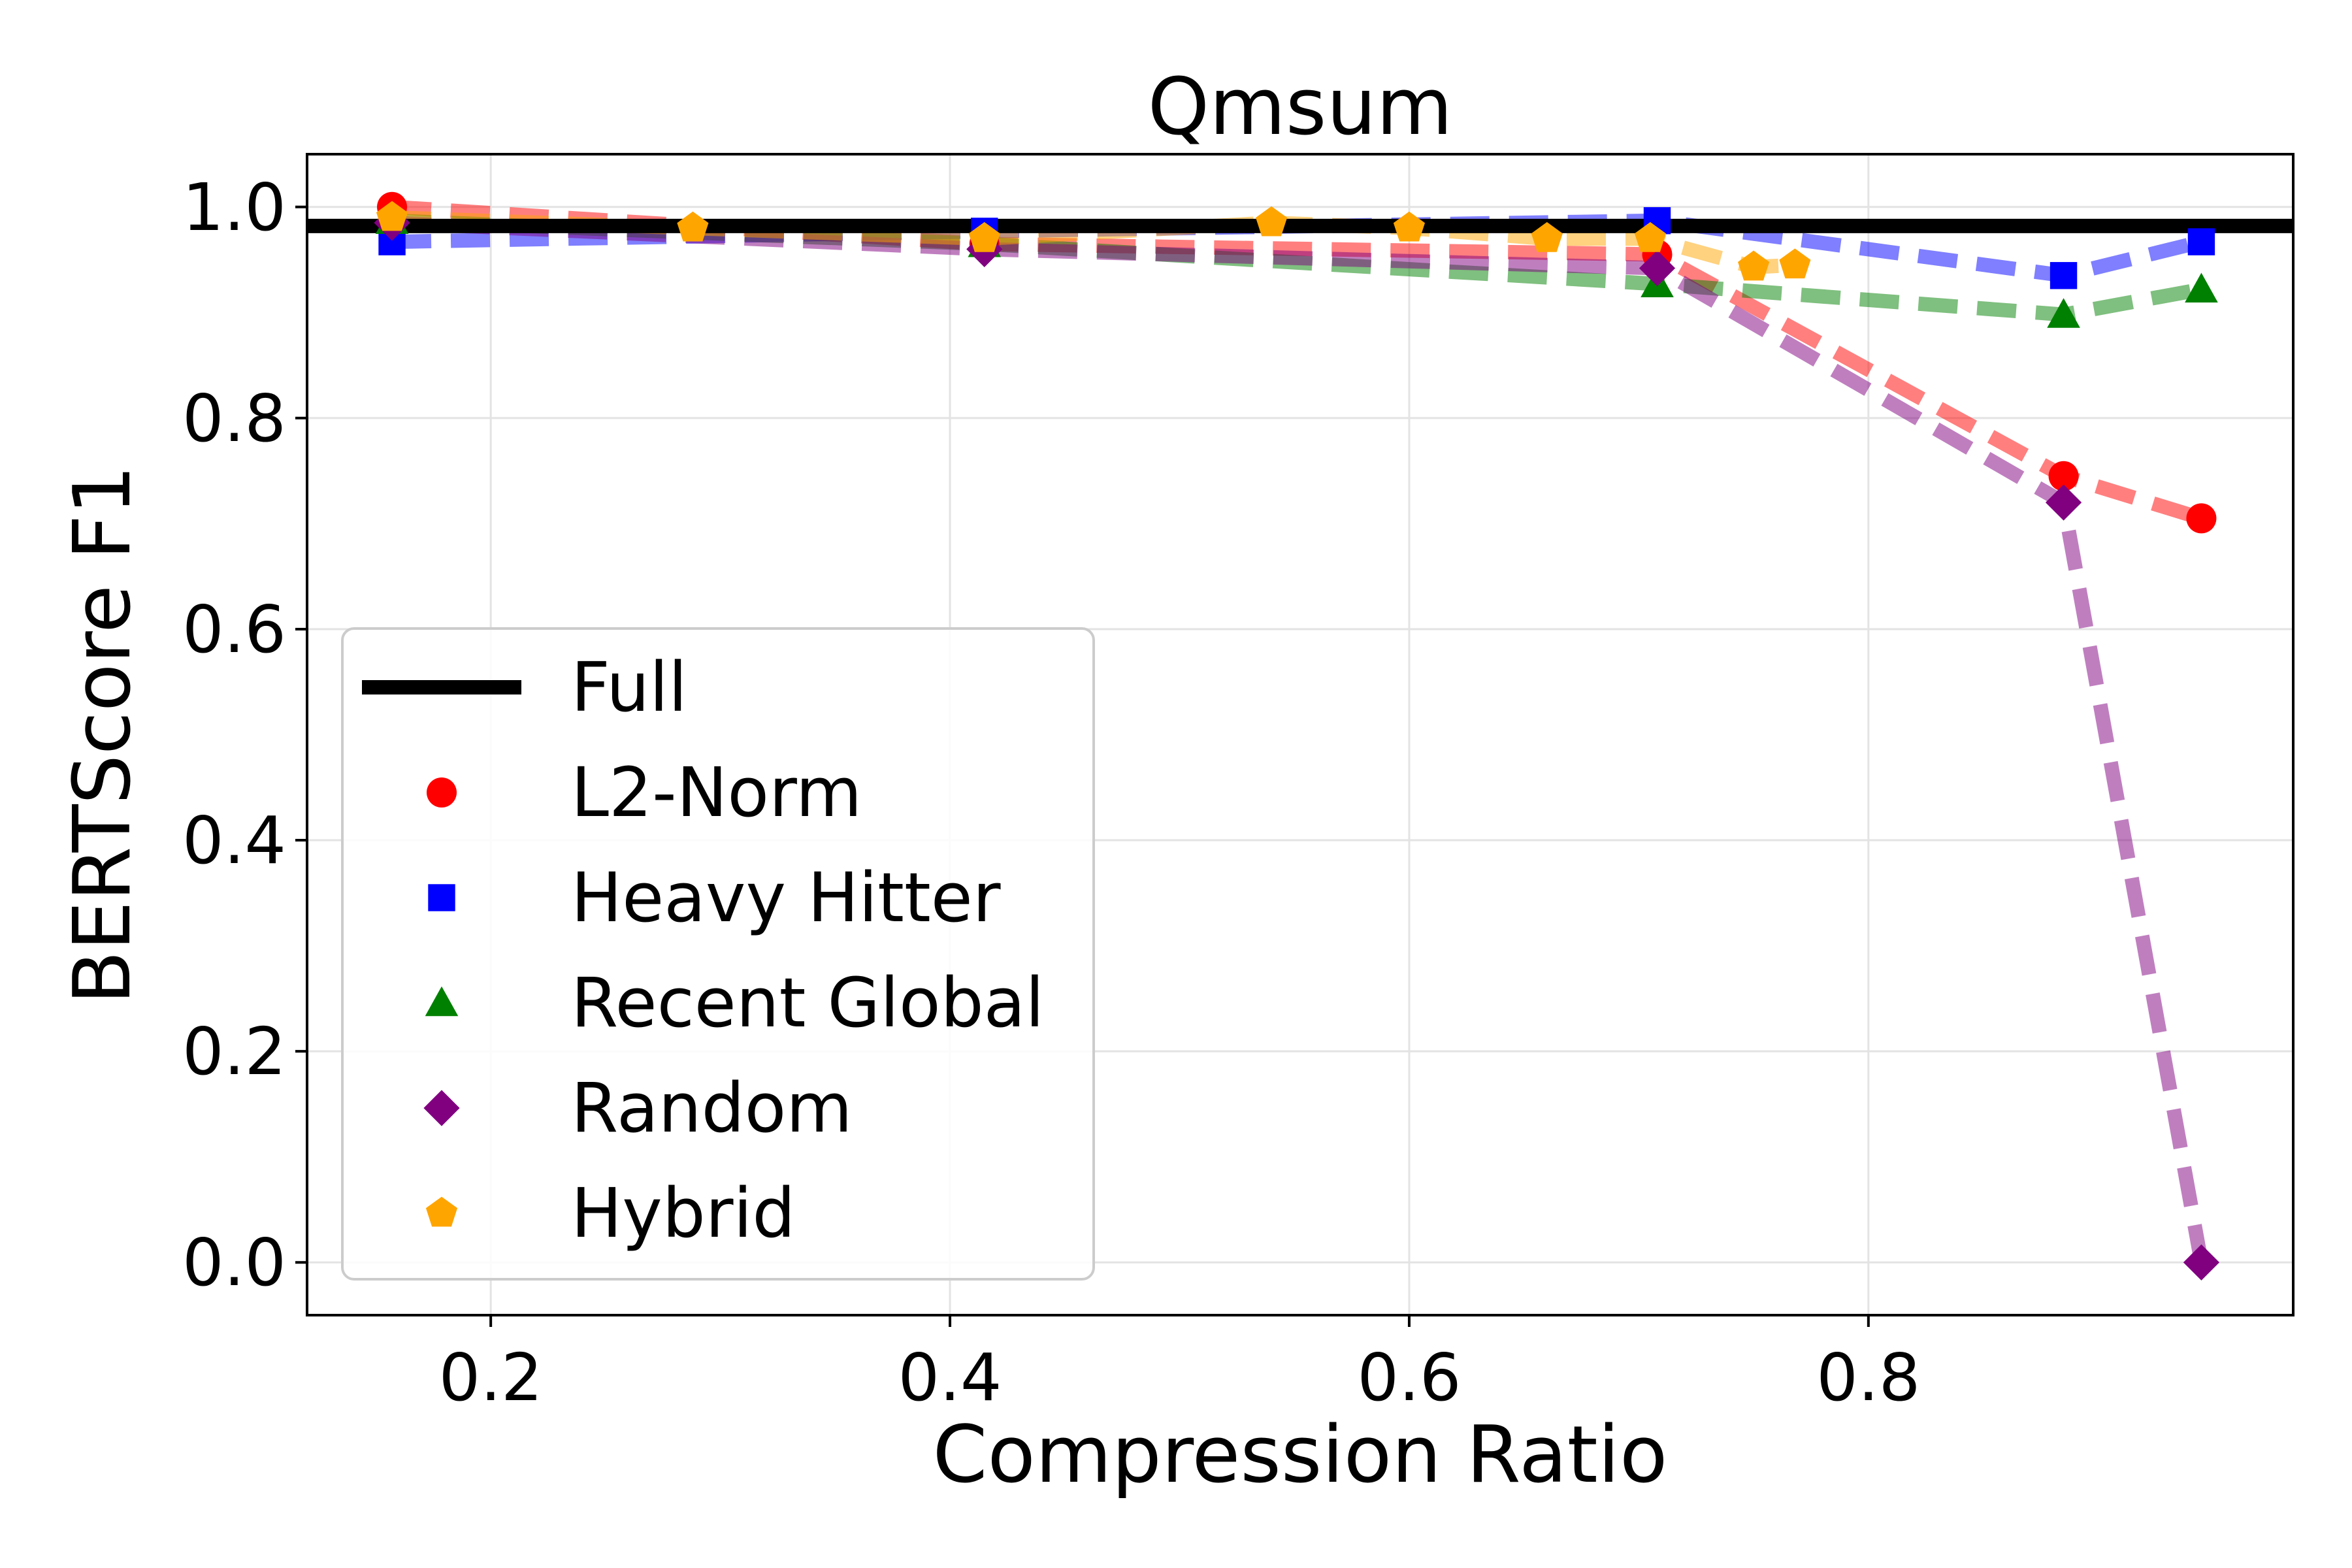 The image size is (2352, 1568). I want to click on x-tick-label: 0.8, so click(1868, 1377).